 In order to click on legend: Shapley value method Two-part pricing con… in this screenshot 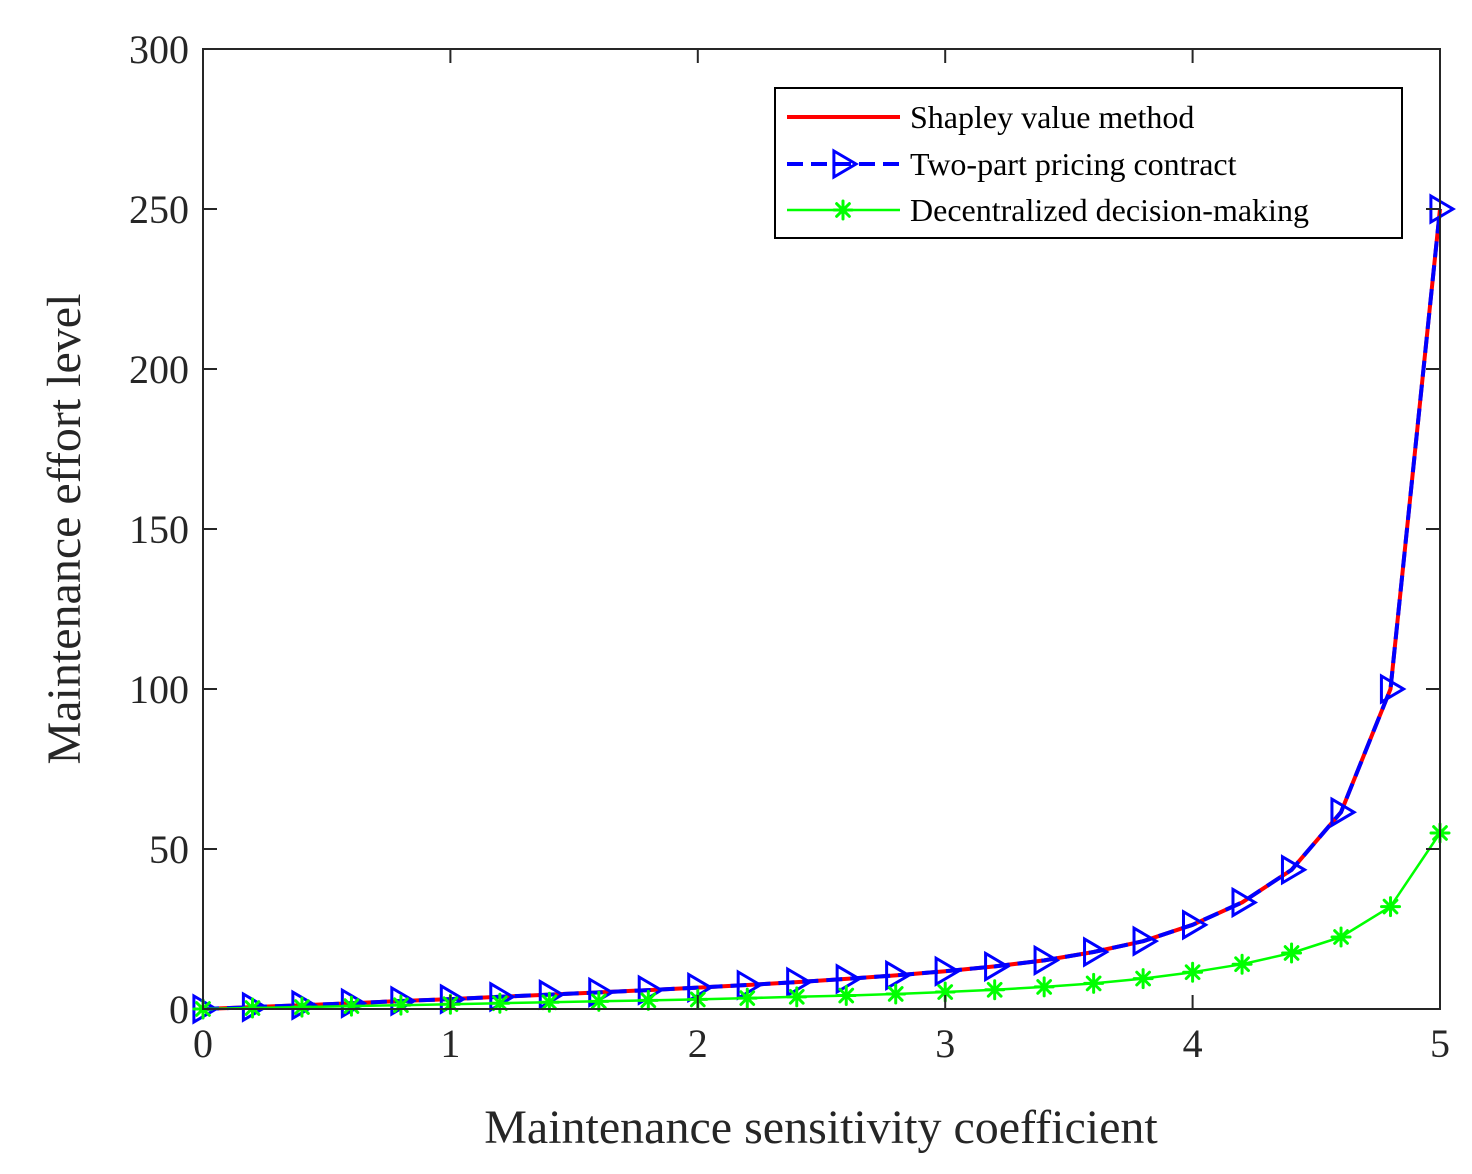, I will do `click(1088, 163)`.